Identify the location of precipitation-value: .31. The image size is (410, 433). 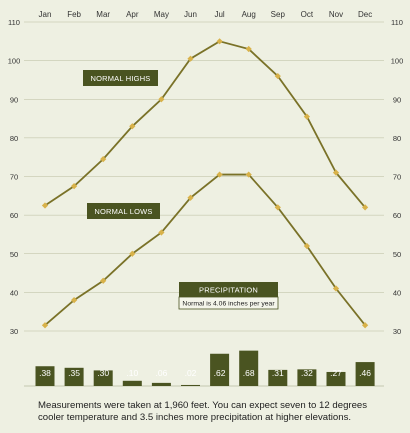
(278, 373).